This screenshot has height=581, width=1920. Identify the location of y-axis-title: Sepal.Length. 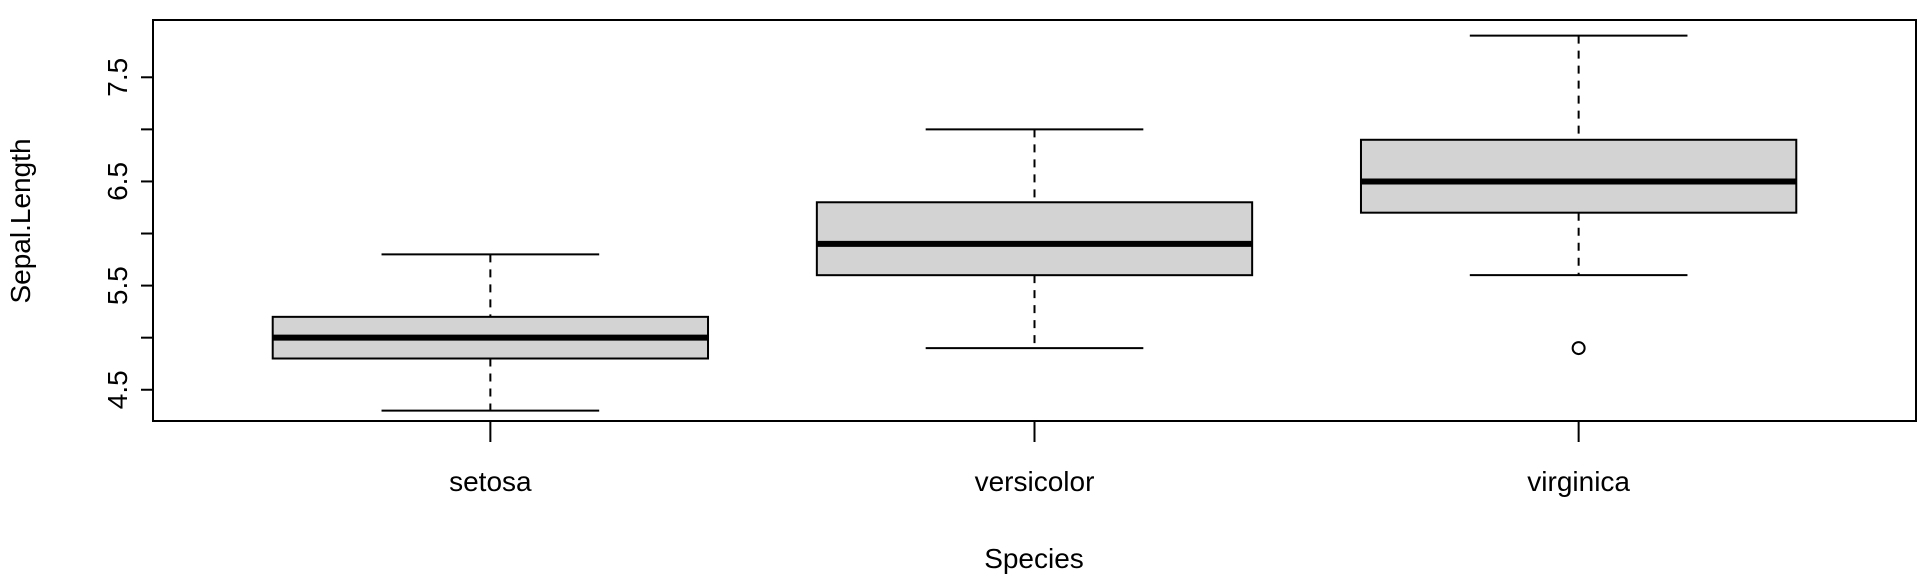
(20, 220).